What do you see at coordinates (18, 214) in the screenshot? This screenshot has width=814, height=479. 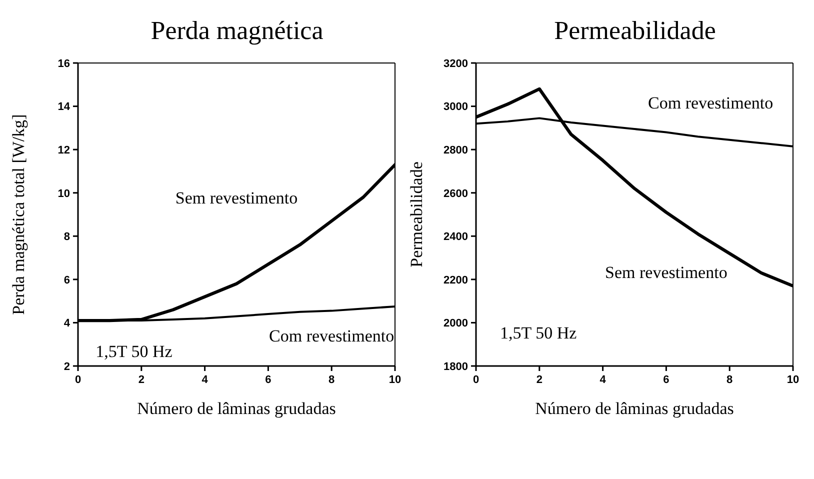 I see `y-axis-title: Perda magnética total [W/kg]` at bounding box center [18, 214].